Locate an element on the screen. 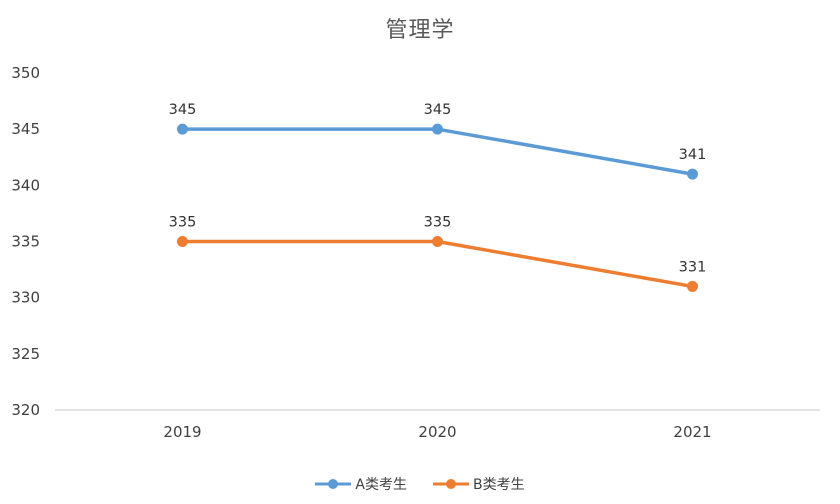 Image resolution: width=840 pixels, height=504 pixels. legend-label: B类考生 is located at coordinates (498, 485).